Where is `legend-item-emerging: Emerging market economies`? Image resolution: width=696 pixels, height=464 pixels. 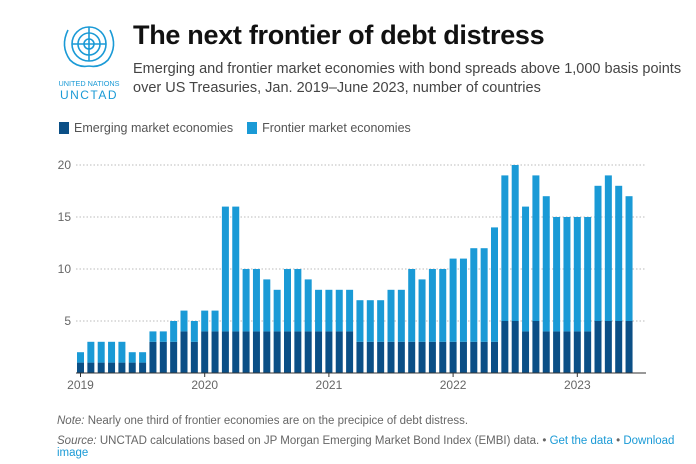
legend-item-emerging: Emerging market economies is located at coordinates (146, 128).